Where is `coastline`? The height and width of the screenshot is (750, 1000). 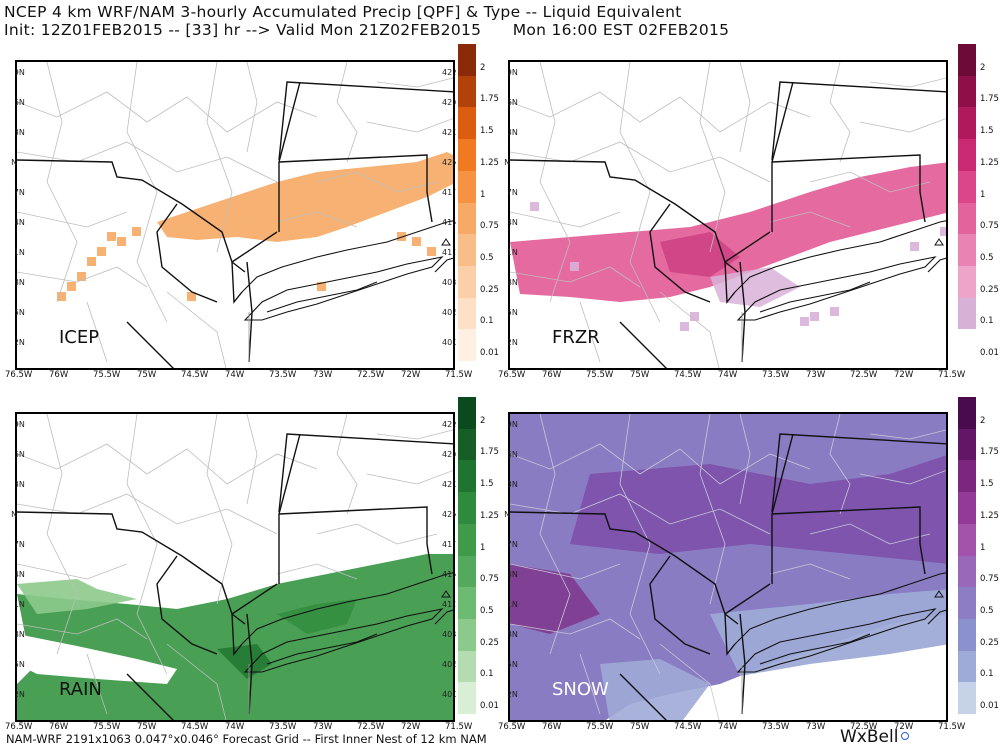
coastline is located at coordinates (347, 622).